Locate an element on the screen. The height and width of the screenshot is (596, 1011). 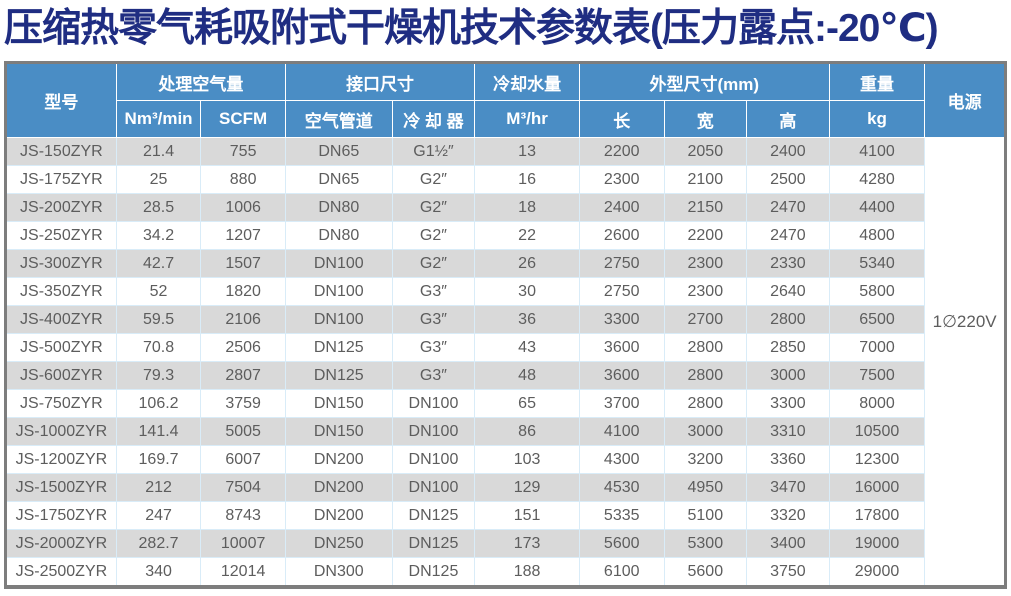
cell-width: 3200 is located at coordinates (705, 459).